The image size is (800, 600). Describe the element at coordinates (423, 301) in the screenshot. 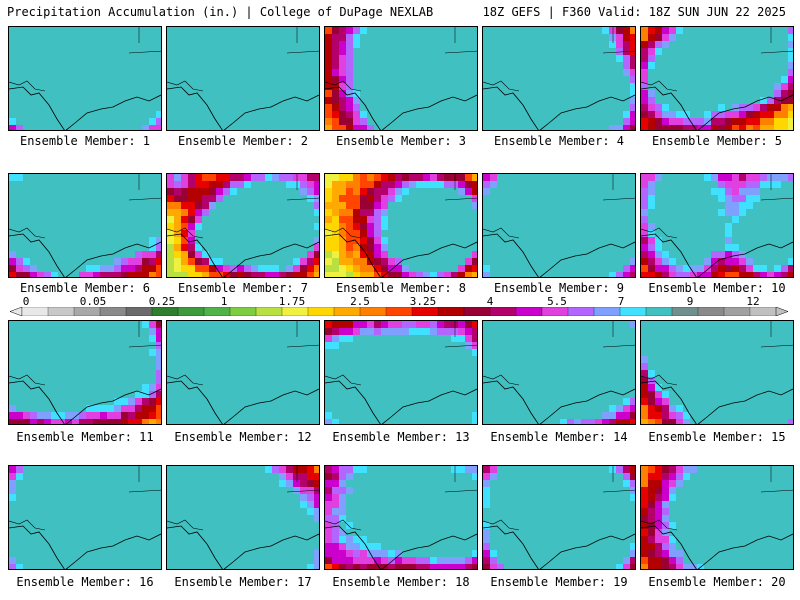

I see `colorbar-tick-label: 3.25` at that location.